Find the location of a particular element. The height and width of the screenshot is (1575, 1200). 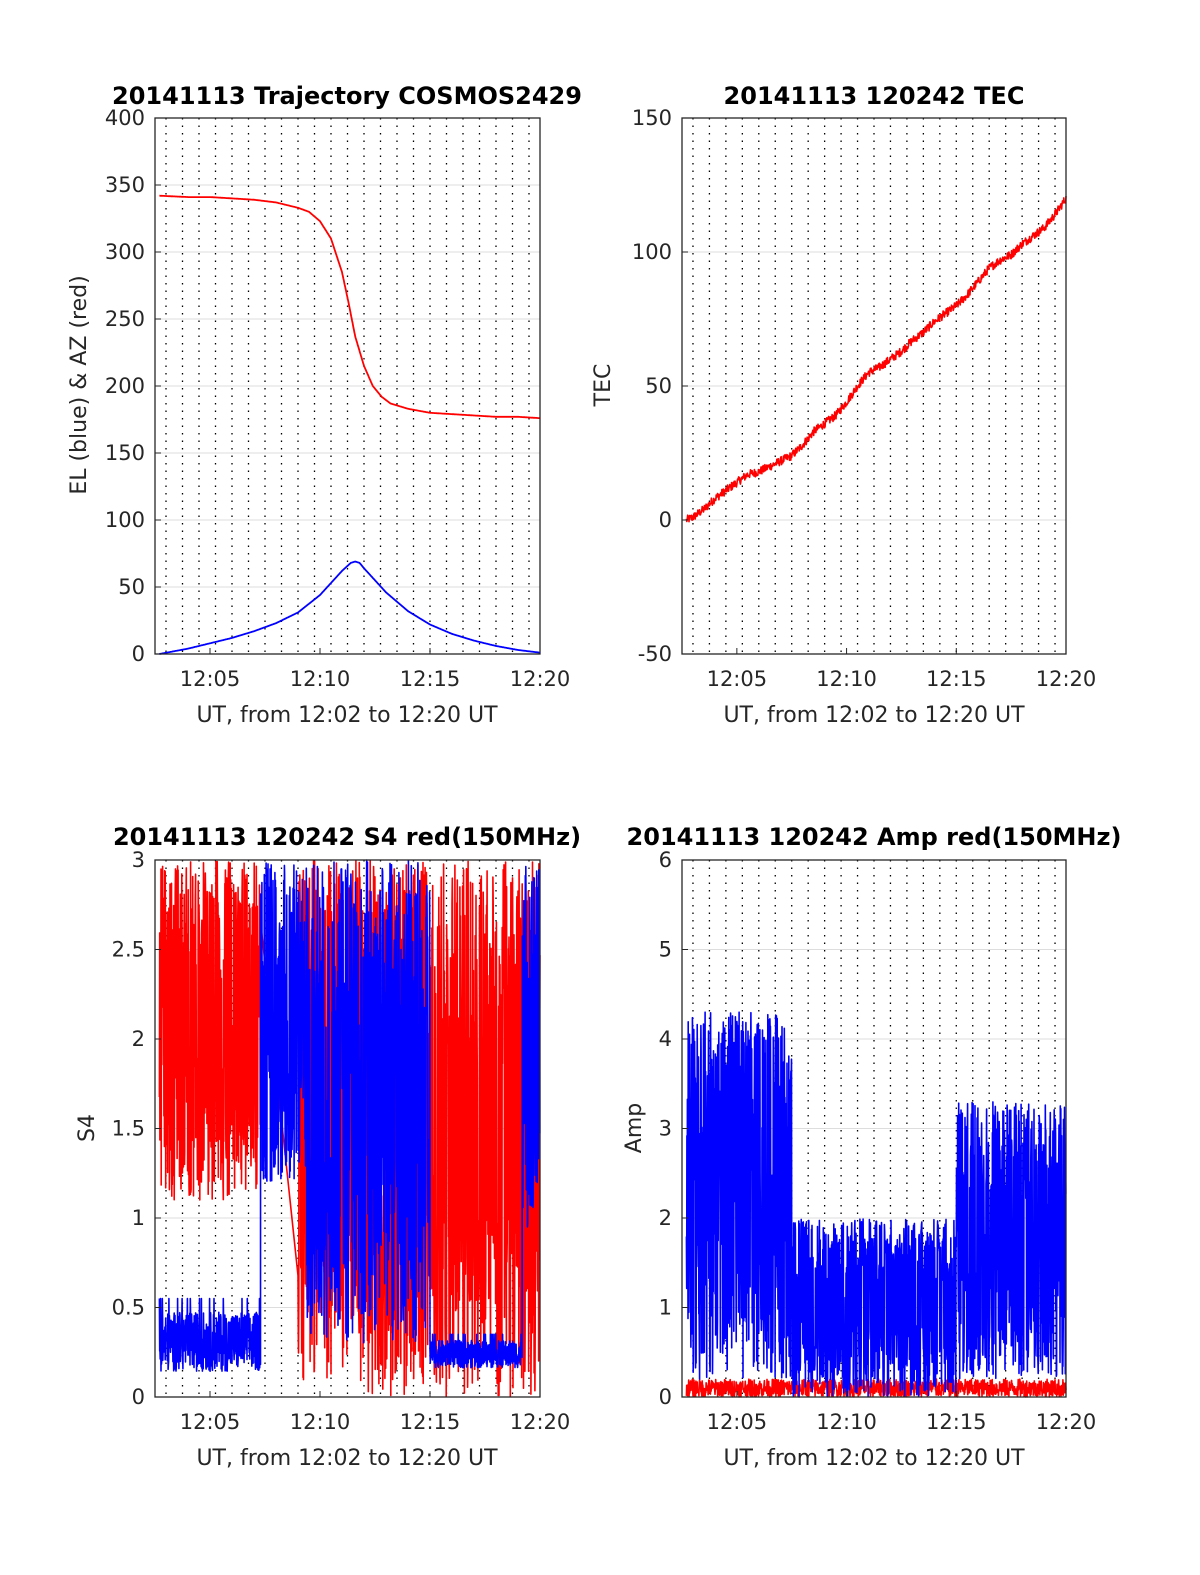

trajectory-ytick-label: 150 is located at coordinates (125, 453).